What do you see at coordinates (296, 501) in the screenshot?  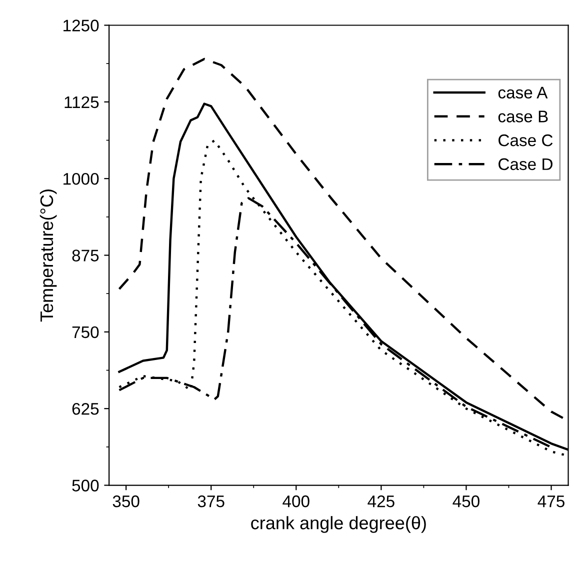 I see `x-tick-label: 400` at bounding box center [296, 501].